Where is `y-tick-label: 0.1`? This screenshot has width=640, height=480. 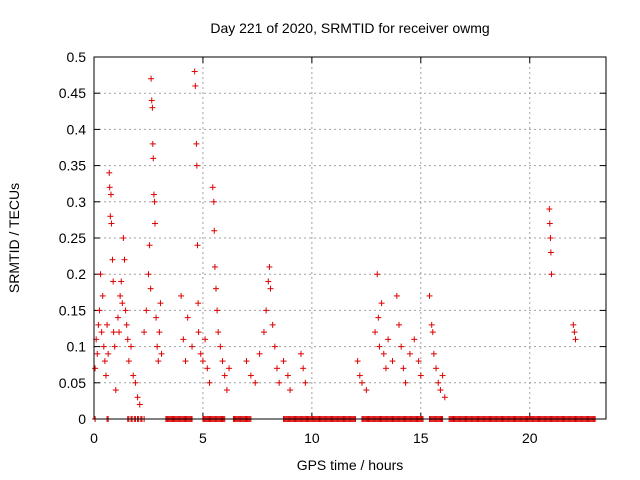
y-tick-label: 0.1 is located at coordinates (77, 347).